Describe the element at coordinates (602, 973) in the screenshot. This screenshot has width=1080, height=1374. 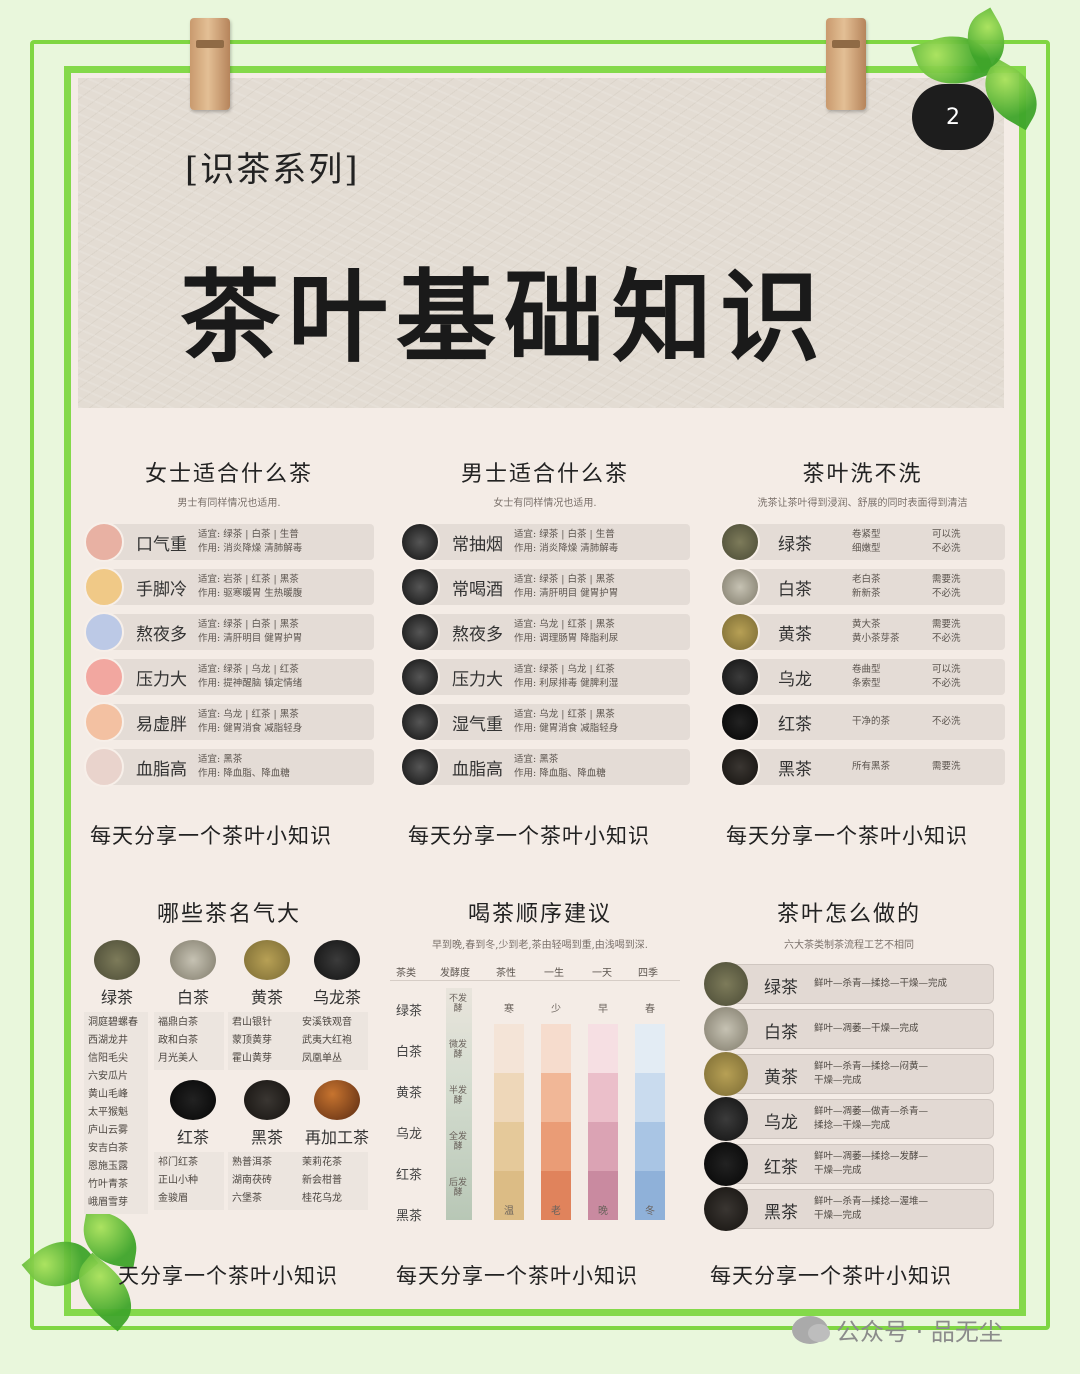
I see `order-column-header: 一天` at that location.